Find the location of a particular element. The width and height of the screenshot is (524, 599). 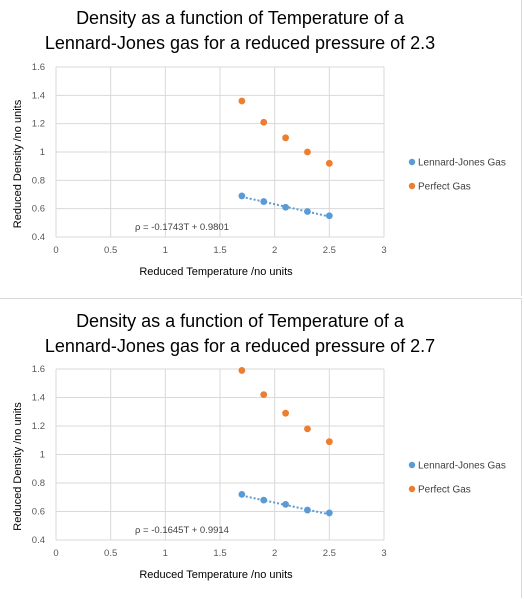

trendline-equation: ρ = -0.1645T + 0.9914 is located at coordinates (182, 530).